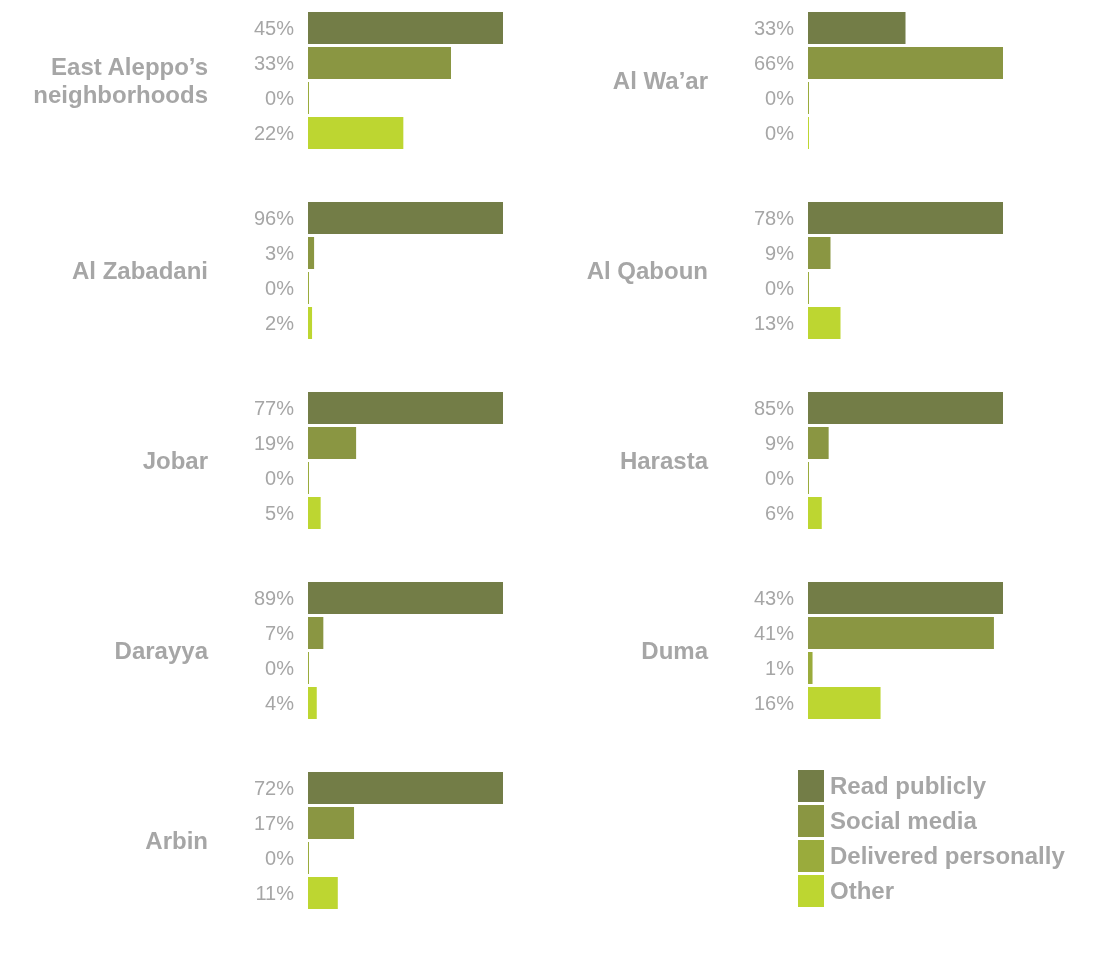  I want to click on legend-label: Delivered personally, so click(947, 855).